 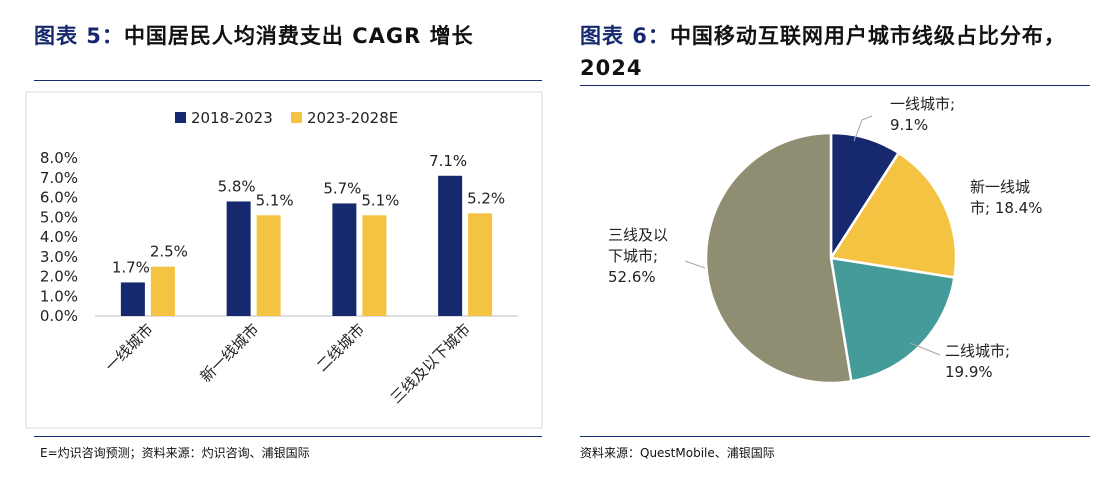 I want to click on category-label: 二线城市, so click(x=340, y=347).